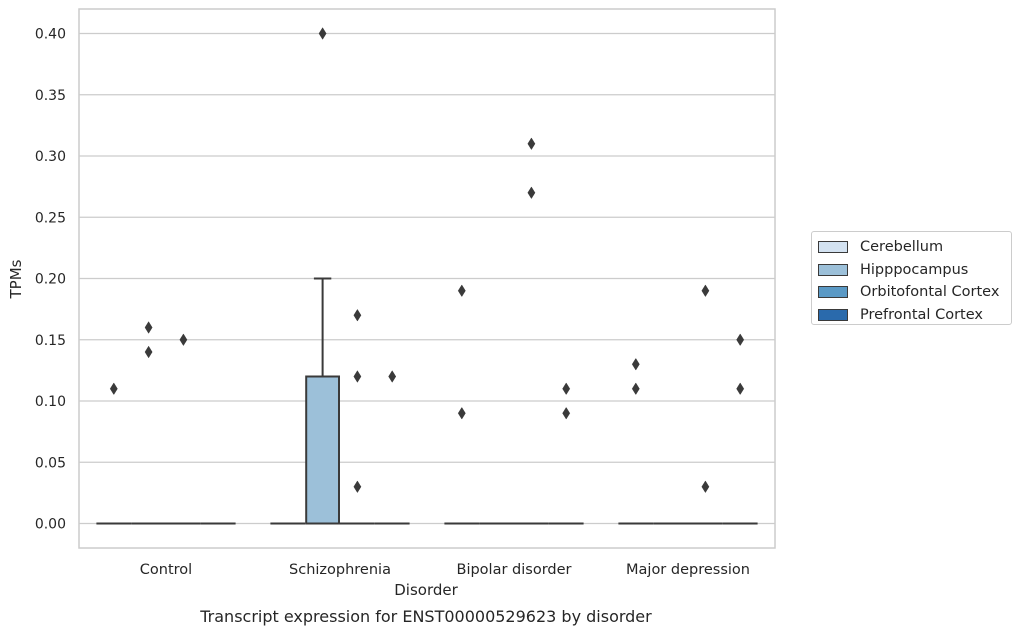 The image size is (1023, 634). What do you see at coordinates (166, 570) in the screenshot?
I see `x-tick-label: Control` at bounding box center [166, 570].